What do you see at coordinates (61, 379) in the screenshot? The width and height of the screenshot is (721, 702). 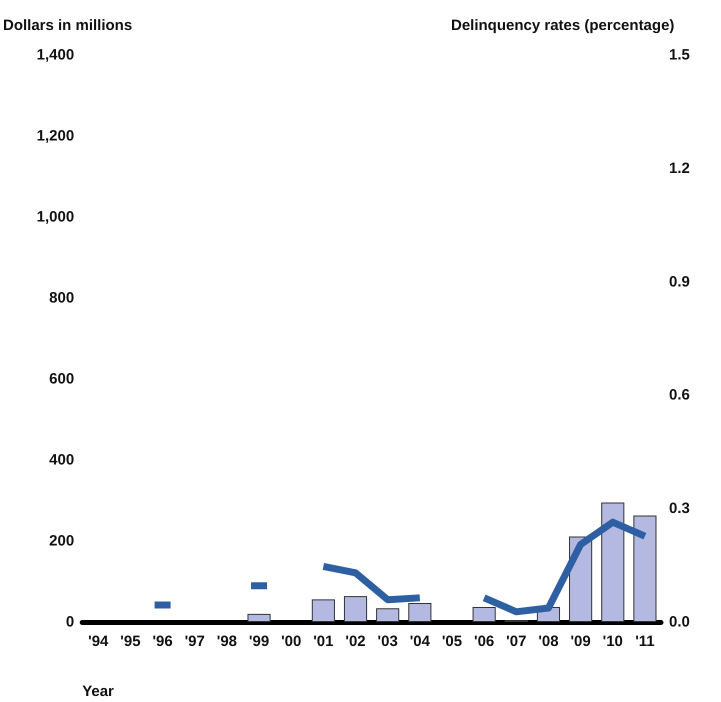 I see `y-tick-label: 600` at bounding box center [61, 379].